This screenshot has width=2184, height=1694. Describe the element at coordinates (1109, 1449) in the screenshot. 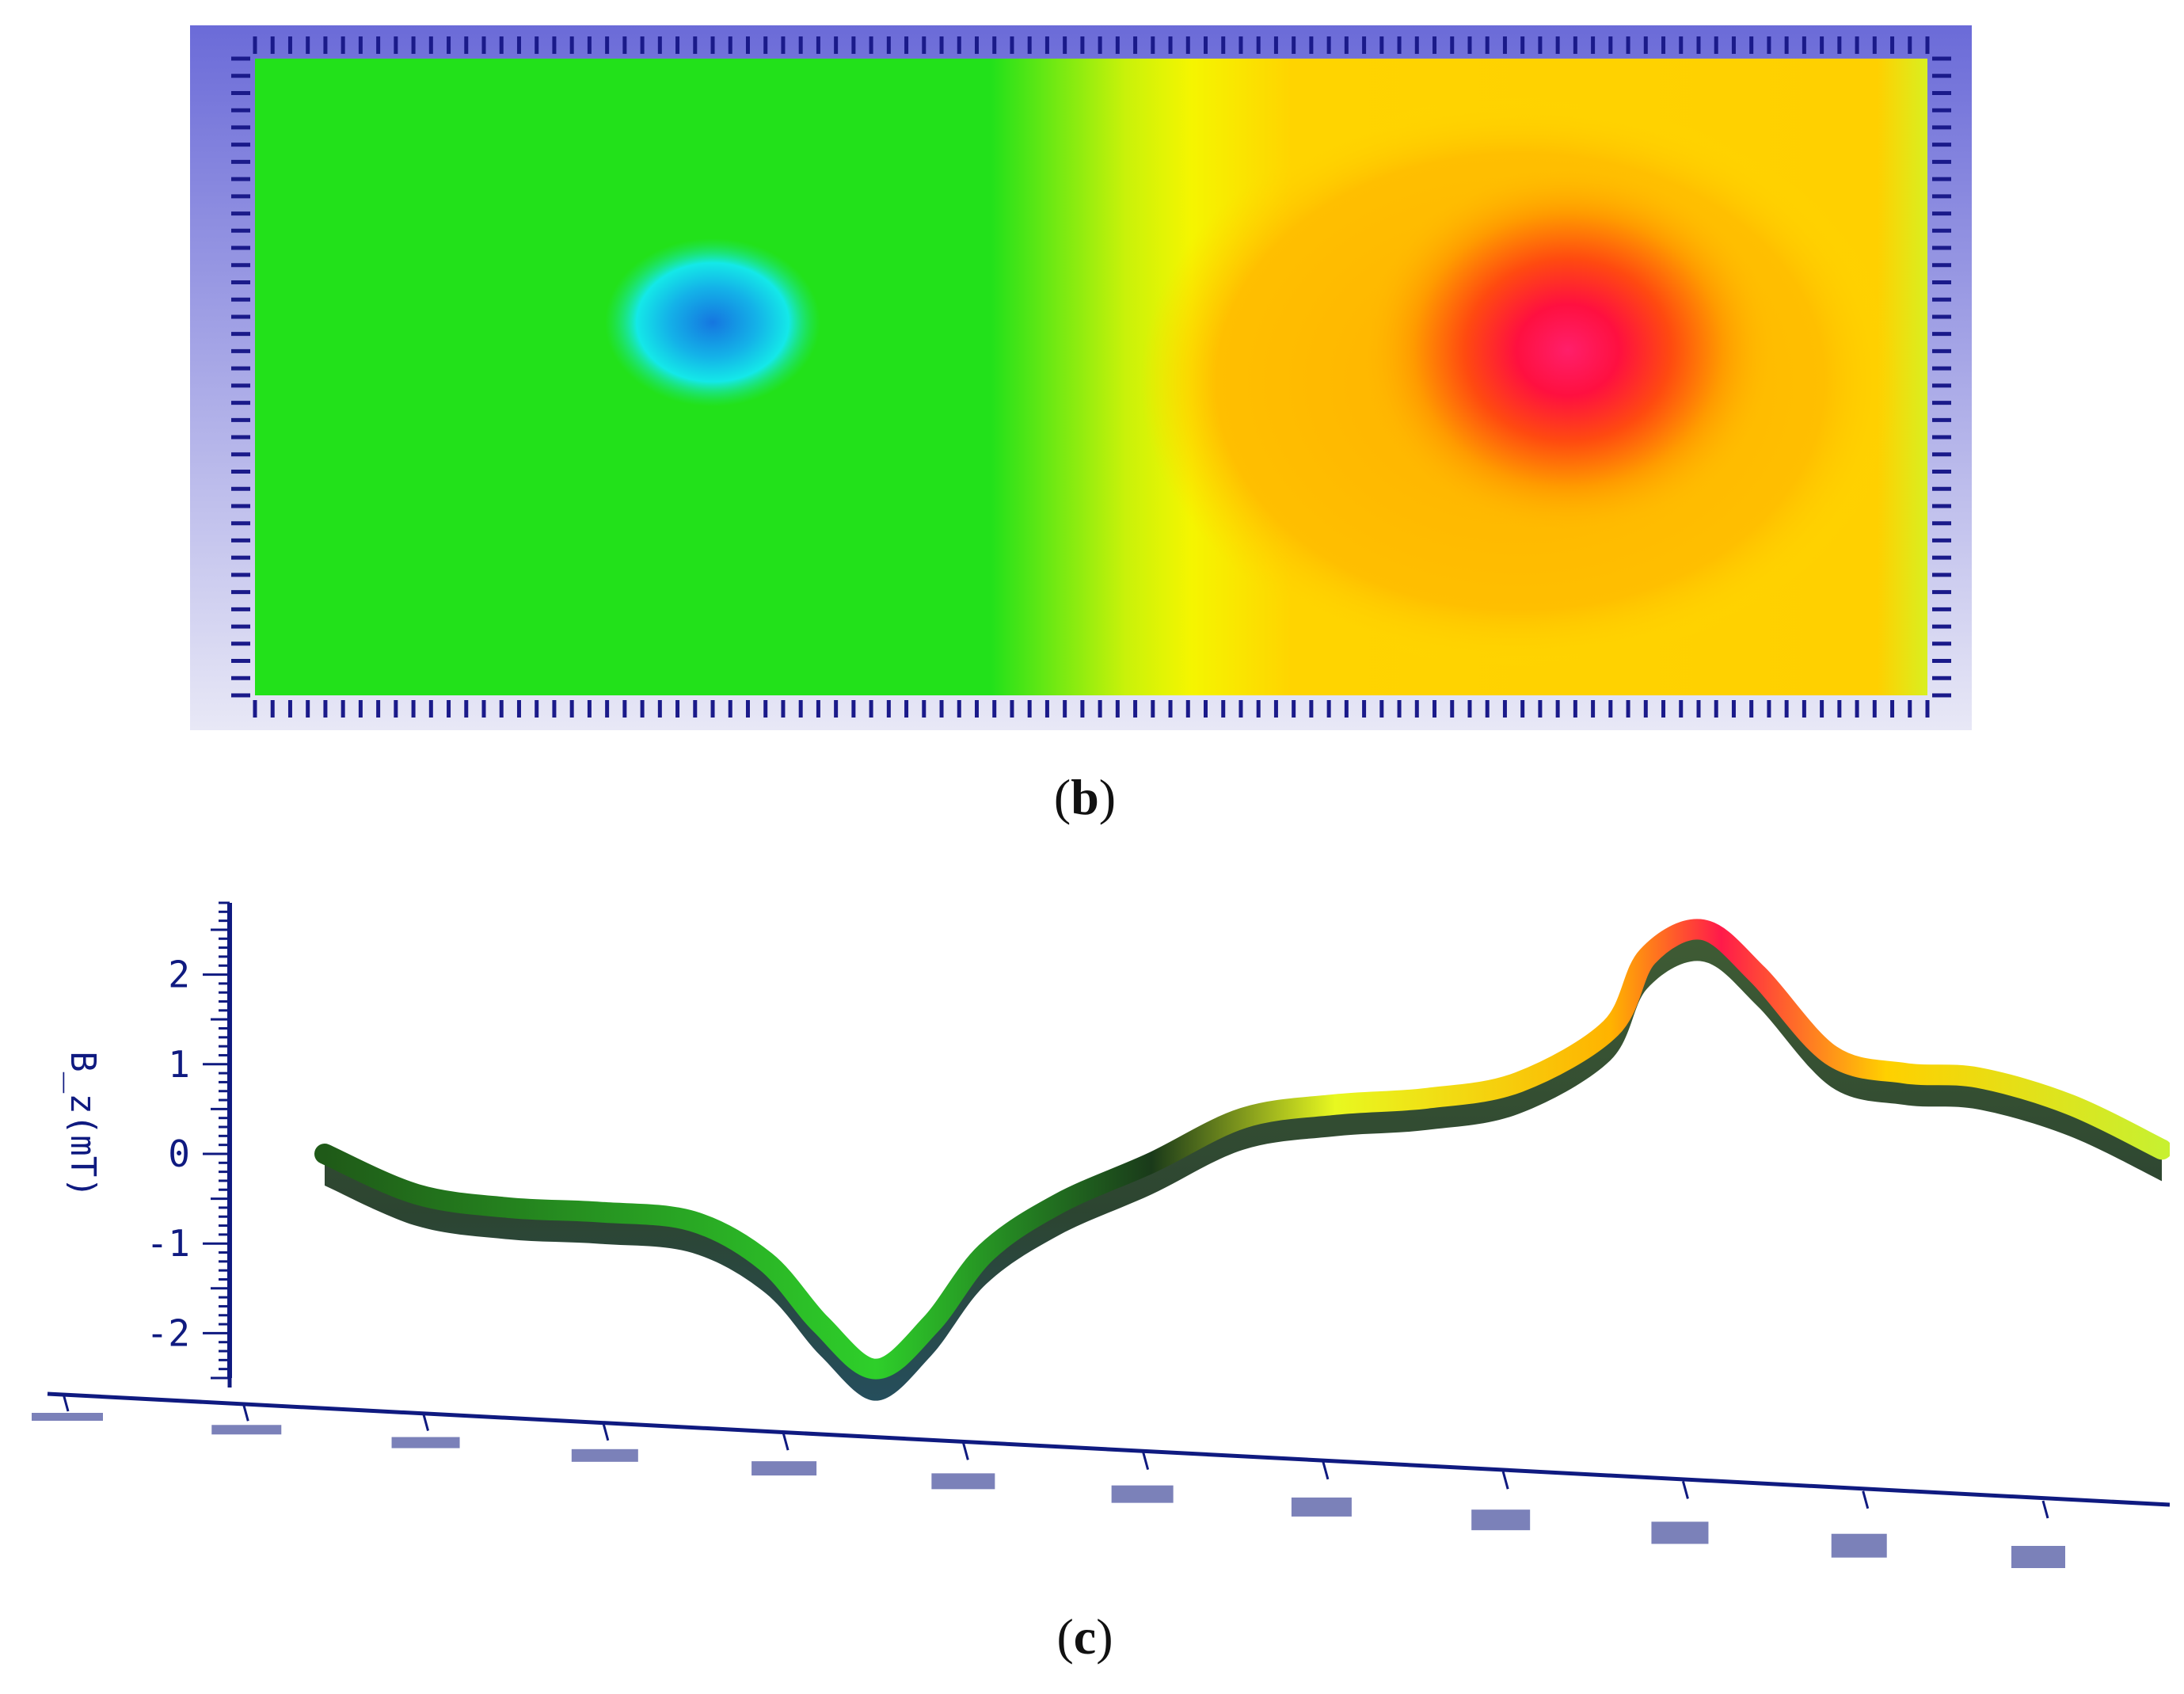

I see `x-axis-line` at that location.